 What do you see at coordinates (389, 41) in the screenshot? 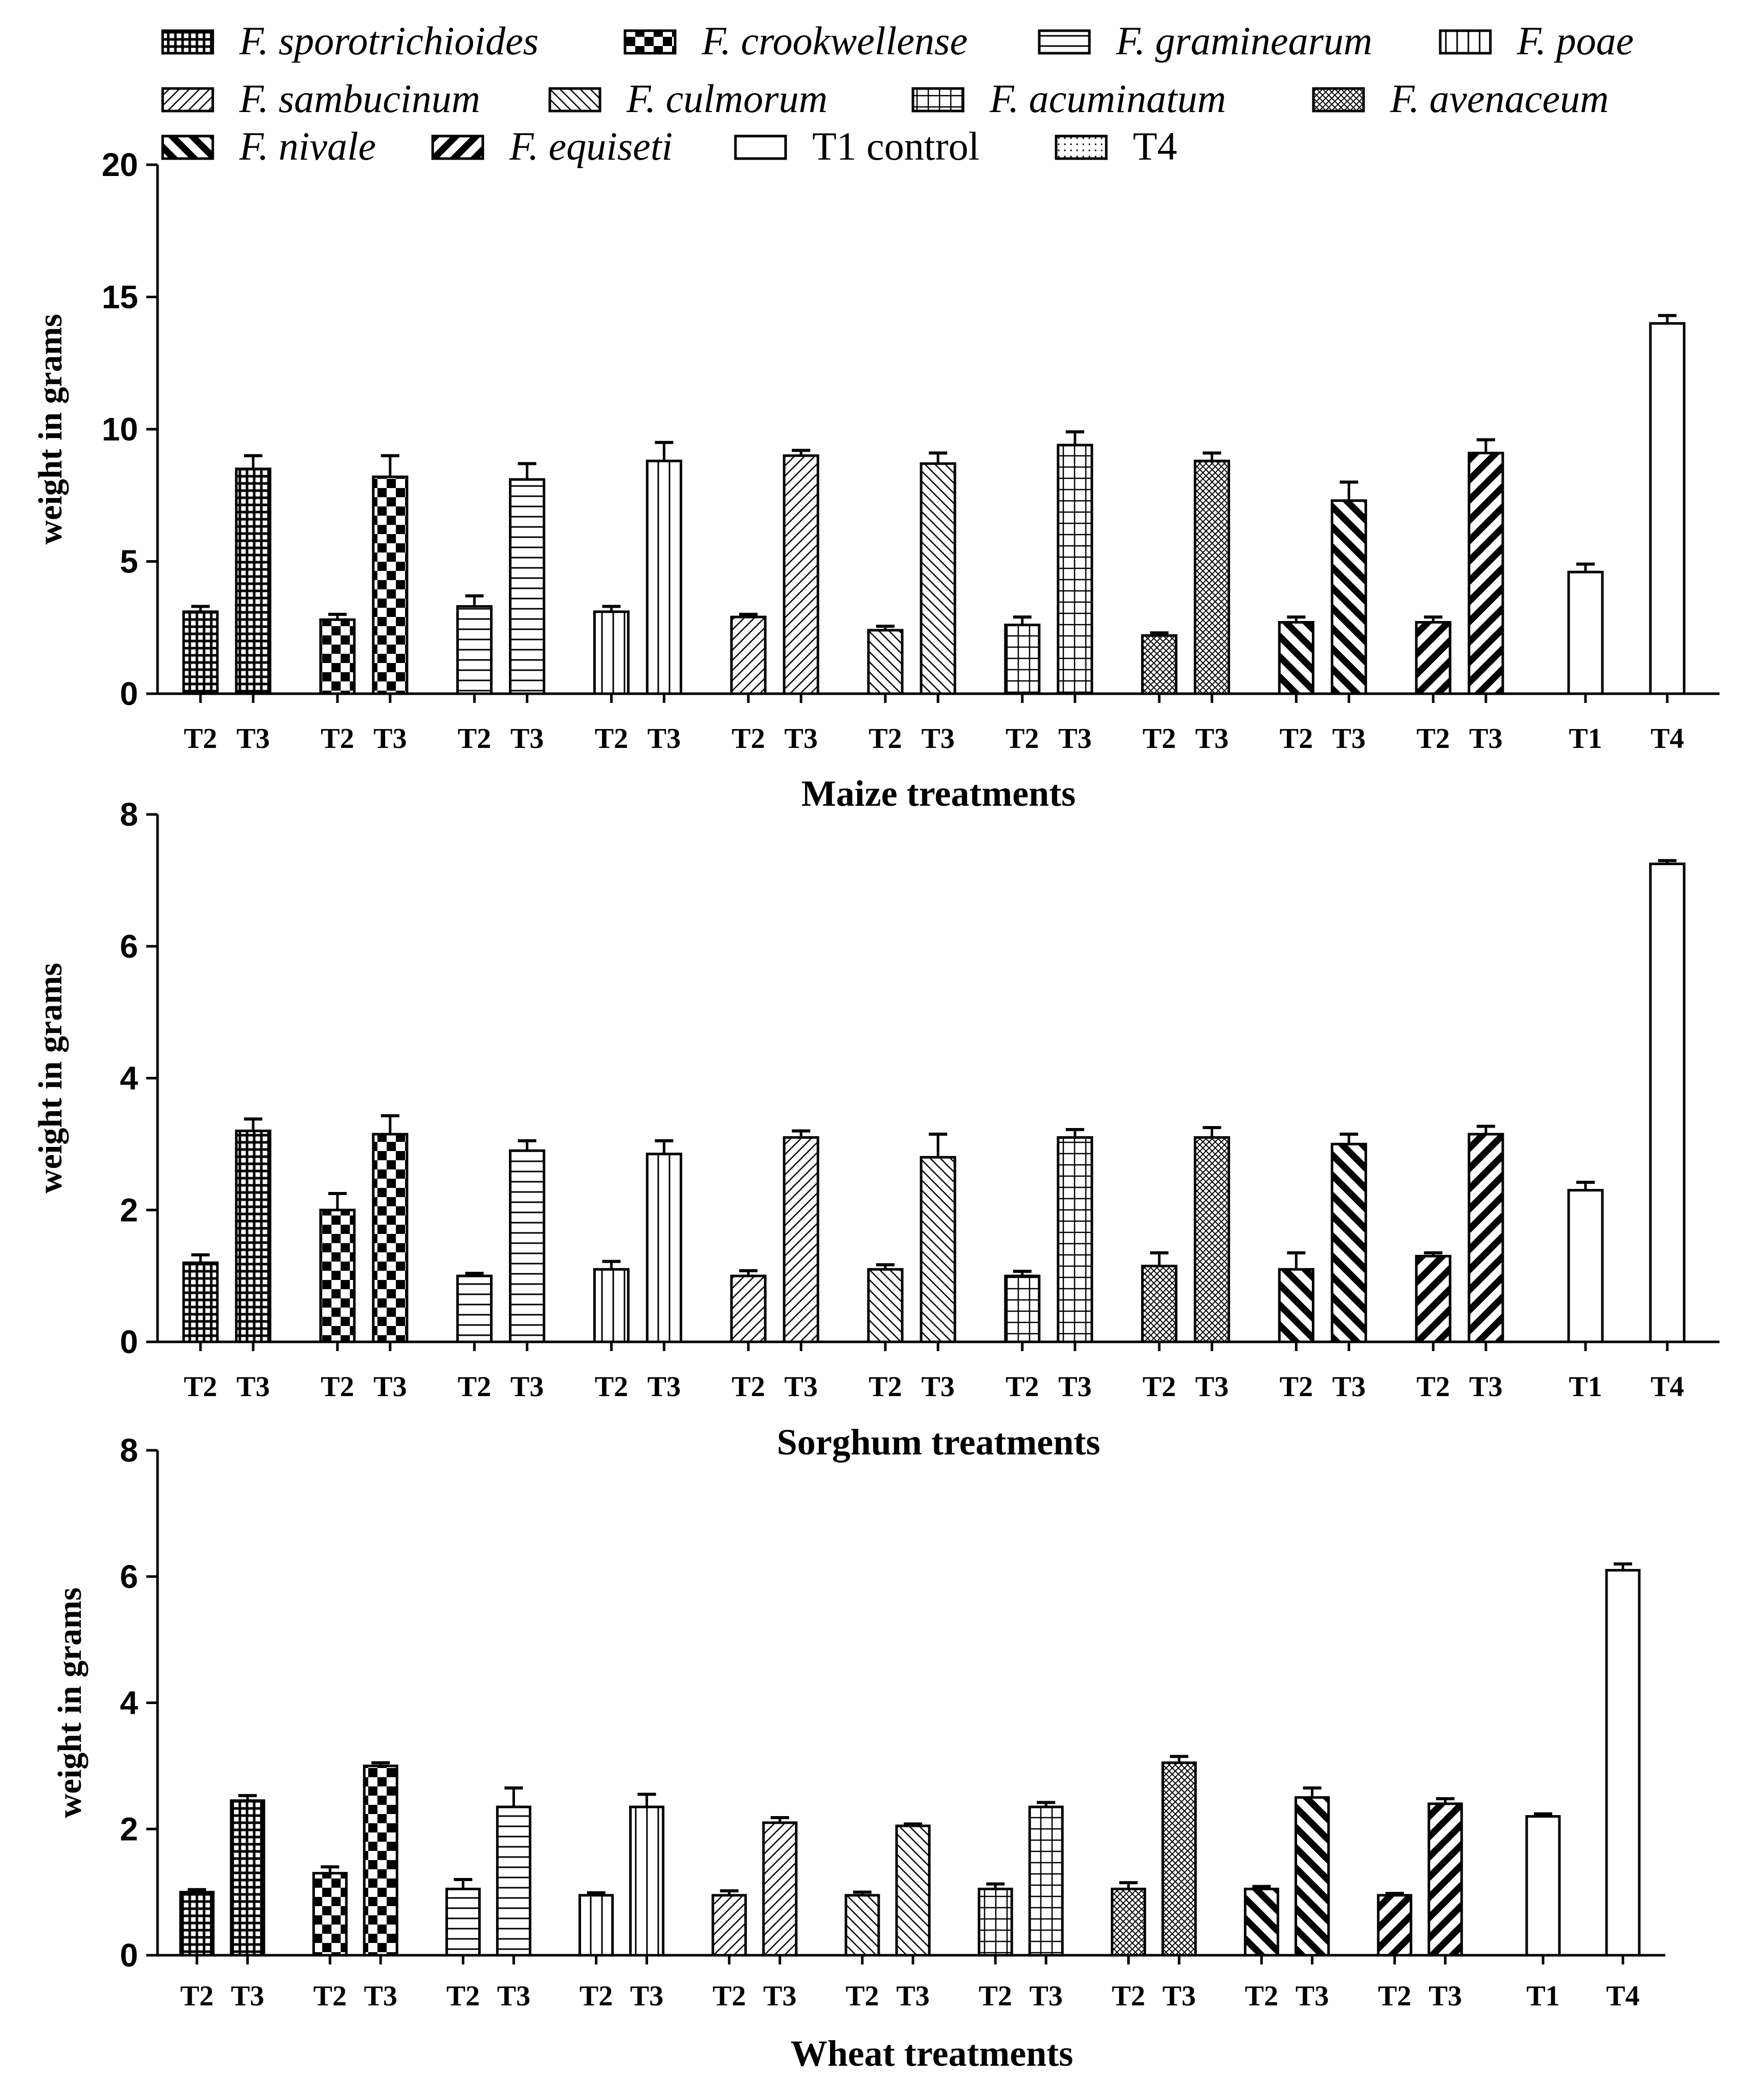
I see `legend-label-0: F. sporotrichioides` at bounding box center [389, 41].